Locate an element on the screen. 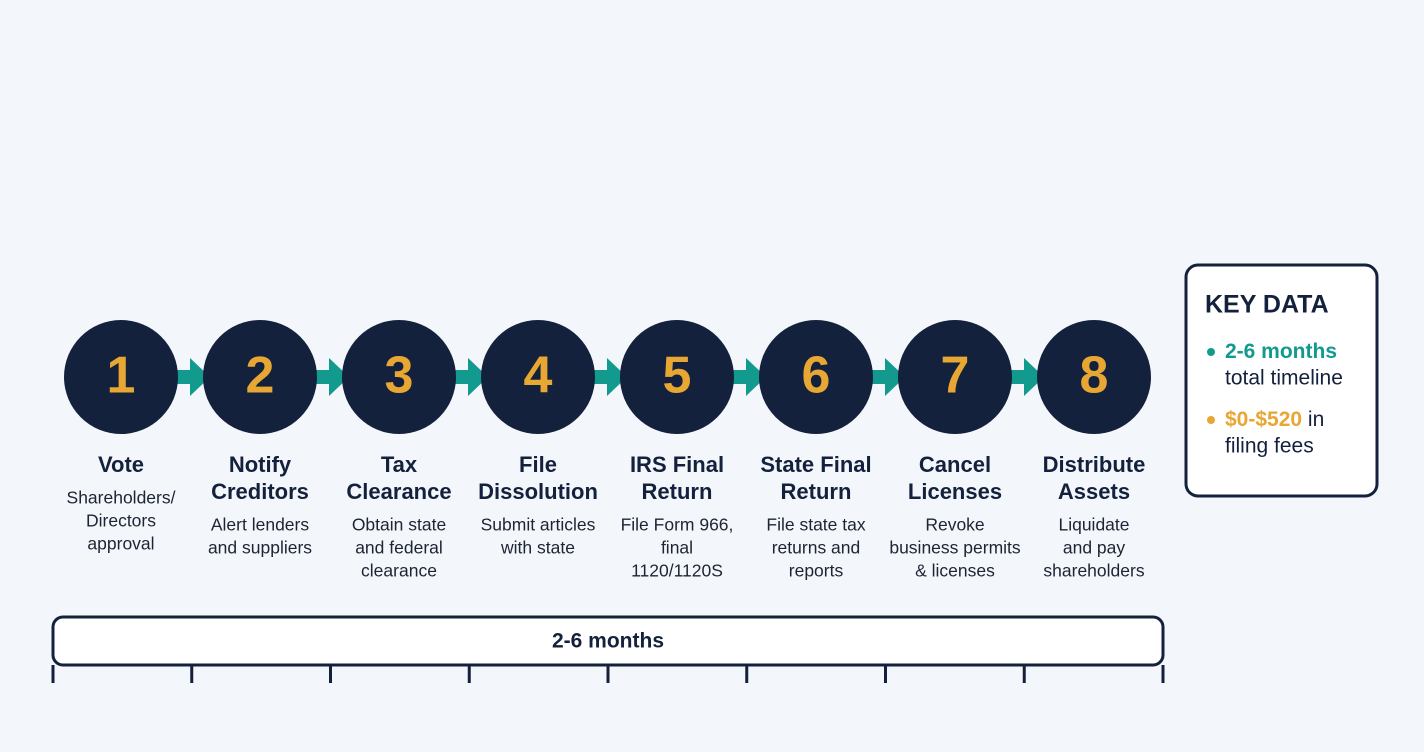 The width and height of the screenshot is (1424, 752). step-title: Clearance is located at coordinates (398, 491).